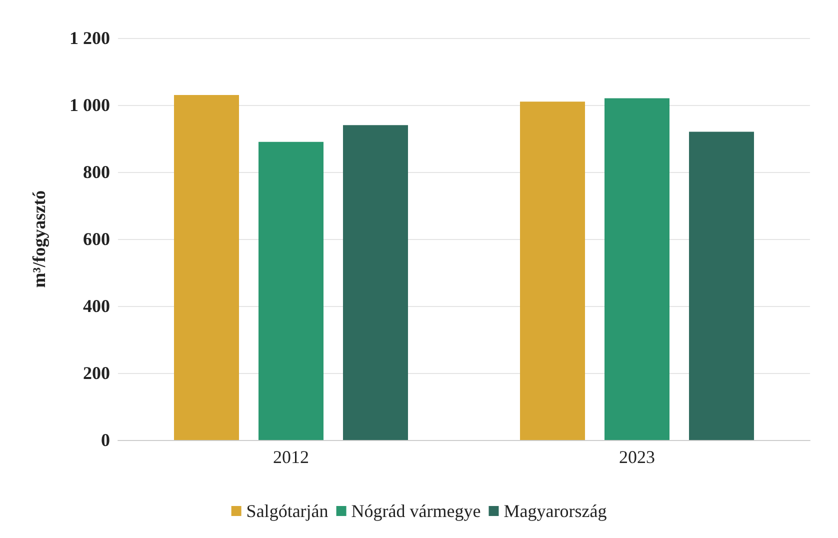  I want to click on legend-label: Magyarország, so click(555, 511).